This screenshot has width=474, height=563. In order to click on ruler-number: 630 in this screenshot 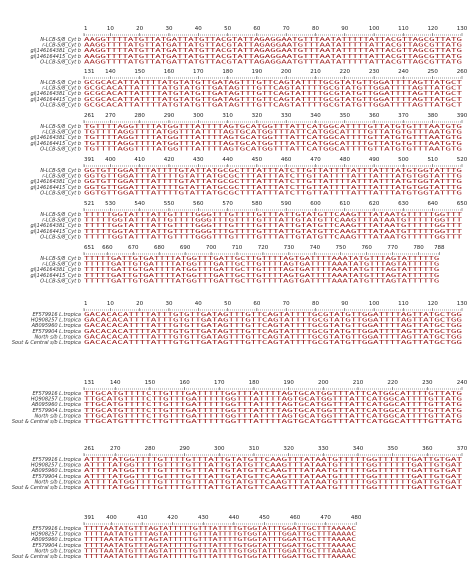, I will do `click(403, 204)`.